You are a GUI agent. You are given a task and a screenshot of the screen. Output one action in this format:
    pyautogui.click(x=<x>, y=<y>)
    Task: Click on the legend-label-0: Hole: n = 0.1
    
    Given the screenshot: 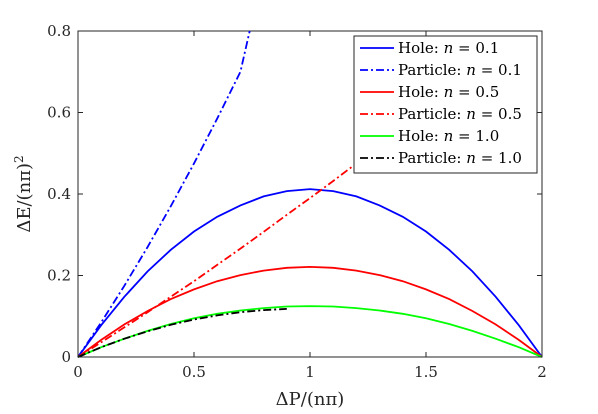 What is the action you would take?
    pyautogui.click(x=448, y=48)
    